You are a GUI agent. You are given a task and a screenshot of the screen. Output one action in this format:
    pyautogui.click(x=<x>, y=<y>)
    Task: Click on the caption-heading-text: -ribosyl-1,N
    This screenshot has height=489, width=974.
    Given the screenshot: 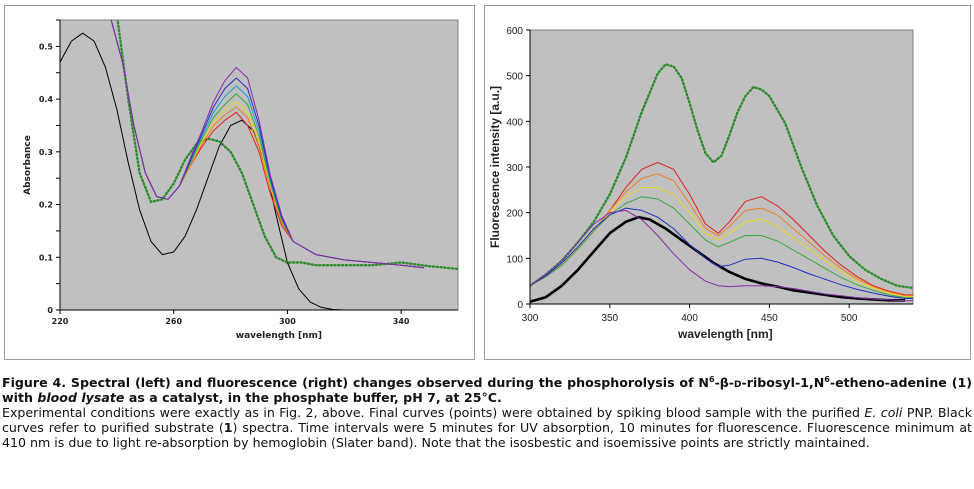 What is the action you would take?
    pyautogui.click(x=783, y=382)
    